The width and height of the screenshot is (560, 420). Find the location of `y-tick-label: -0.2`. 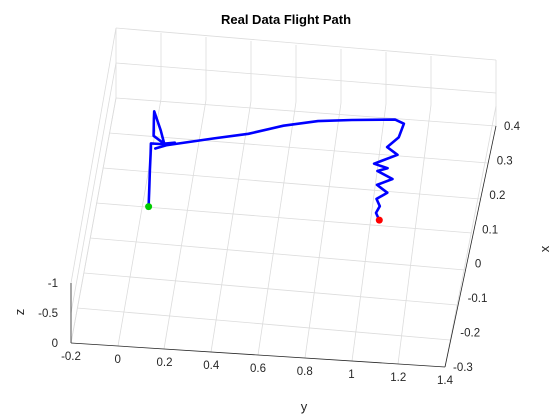

y-tick-label: -0.2 is located at coordinates (71, 357).